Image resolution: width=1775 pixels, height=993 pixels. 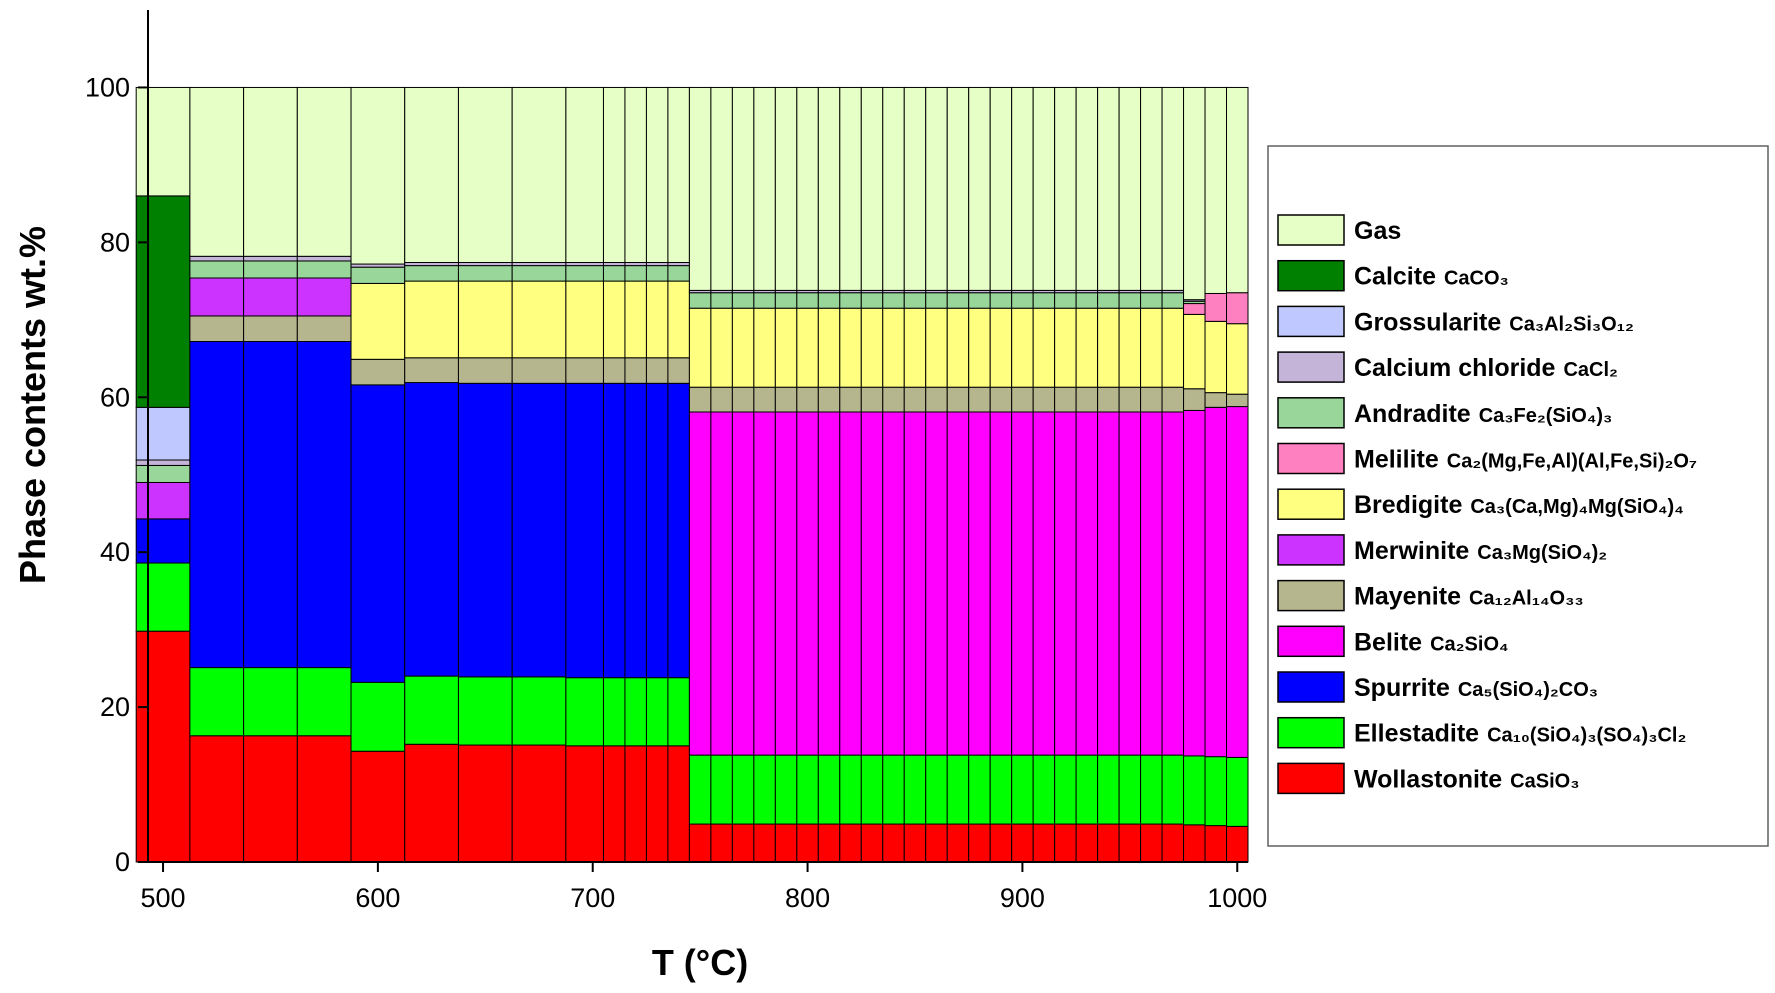 I want to click on legend-formula: Ca₃Mg(SiO₄)₂, so click(x=1542, y=553).